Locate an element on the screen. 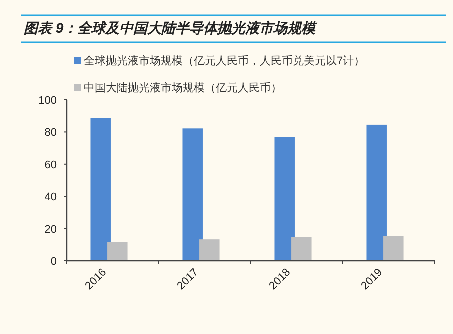 Image resolution: width=453 pixels, height=334 pixels. legend-label: 全球抛光液市场规模（亿元人民币，人民币兑美元以7计） is located at coordinates (225, 61).